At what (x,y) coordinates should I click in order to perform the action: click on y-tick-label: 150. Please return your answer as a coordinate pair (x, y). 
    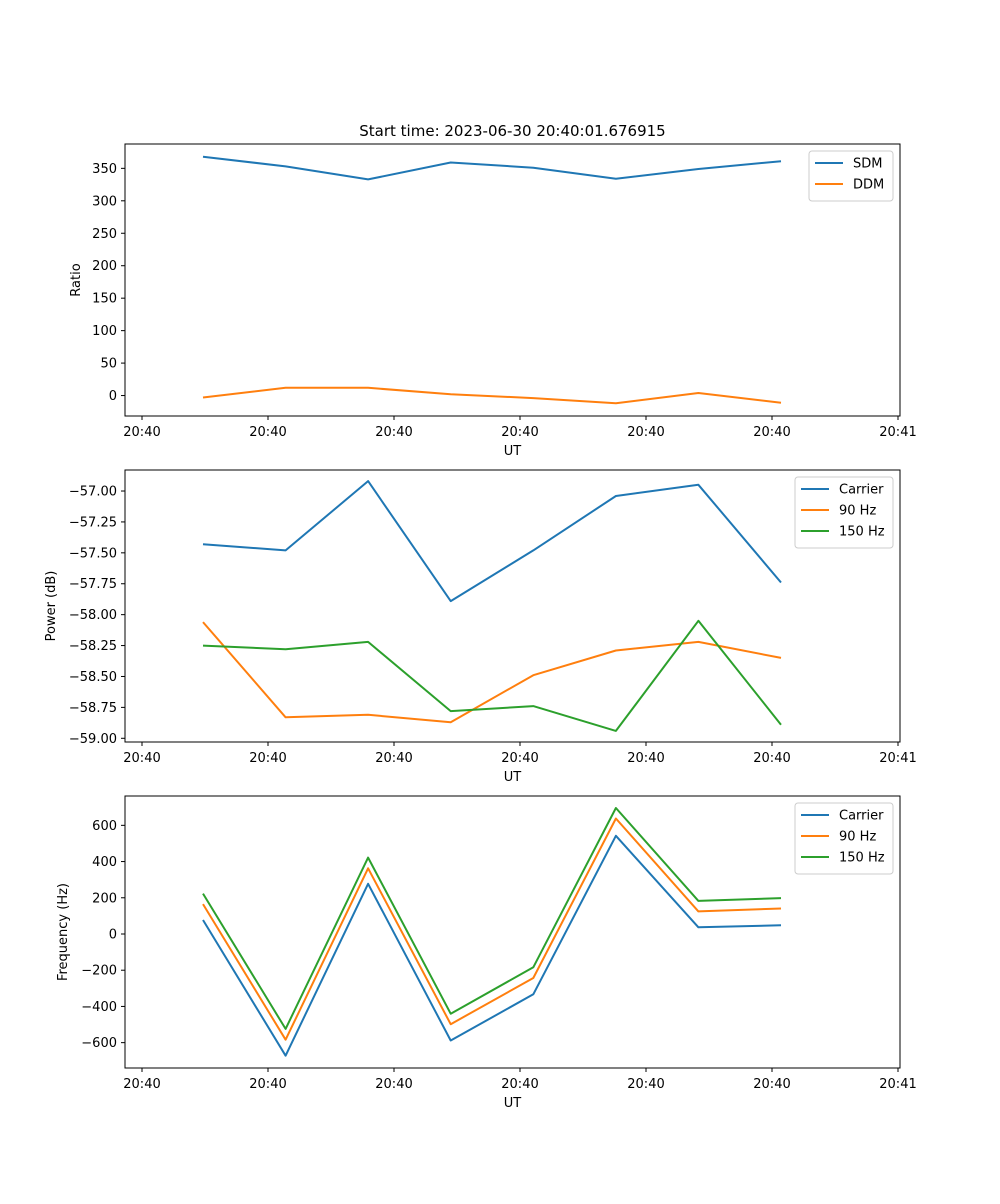
    Looking at the image, I should click on (104, 299).